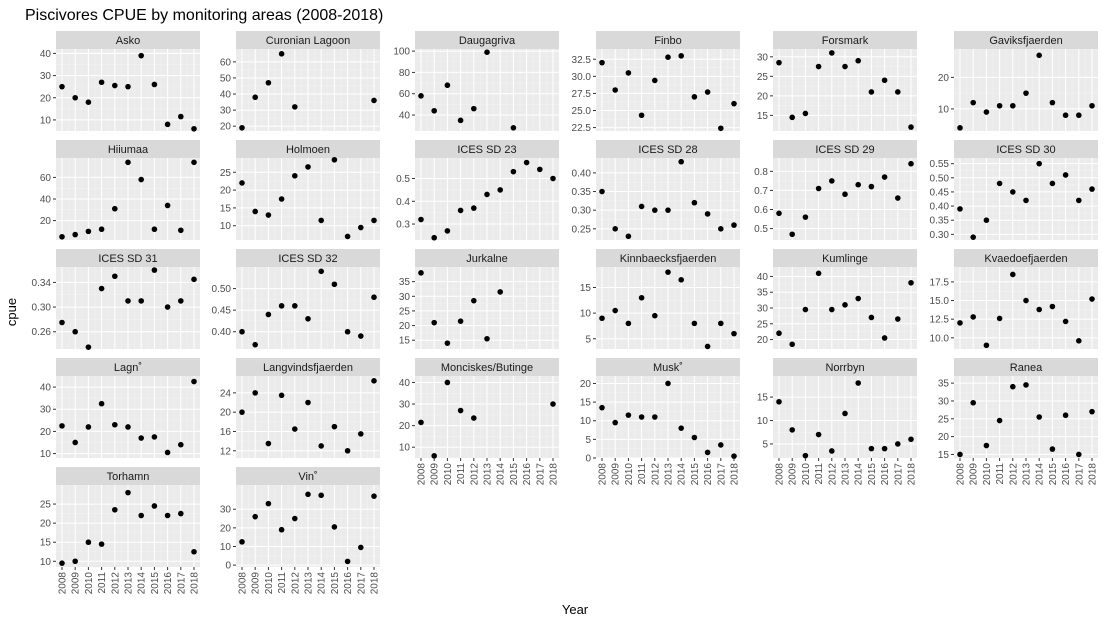 The height and width of the screenshot is (624, 1104). What do you see at coordinates (11, 312) in the screenshot?
I see `y-axis-title: cpue` at bounding box center [11, 312].